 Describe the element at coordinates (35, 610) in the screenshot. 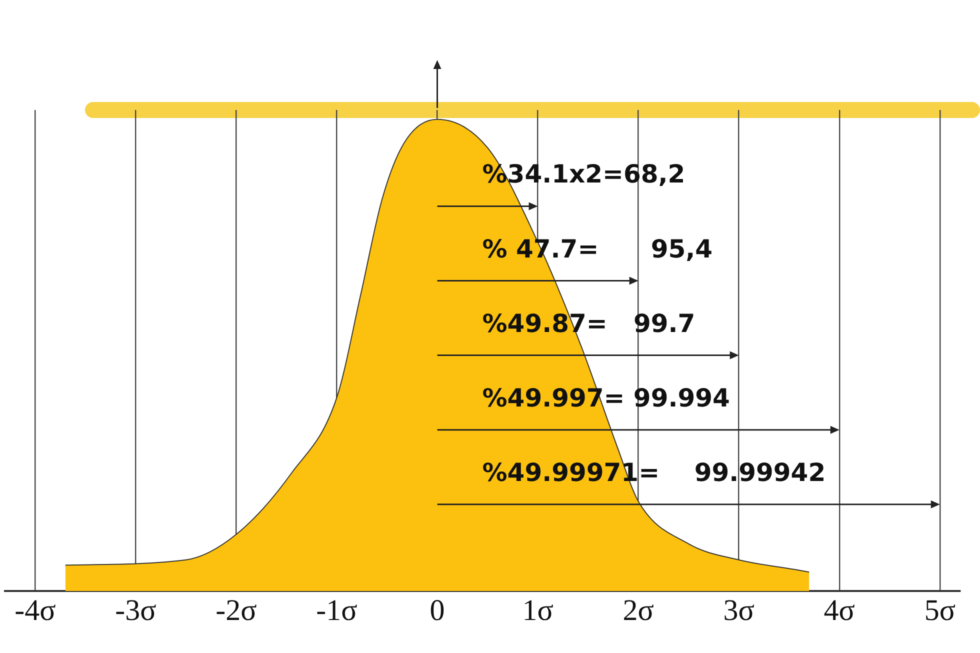

I see `x-tick-label: -4σ` at that location.